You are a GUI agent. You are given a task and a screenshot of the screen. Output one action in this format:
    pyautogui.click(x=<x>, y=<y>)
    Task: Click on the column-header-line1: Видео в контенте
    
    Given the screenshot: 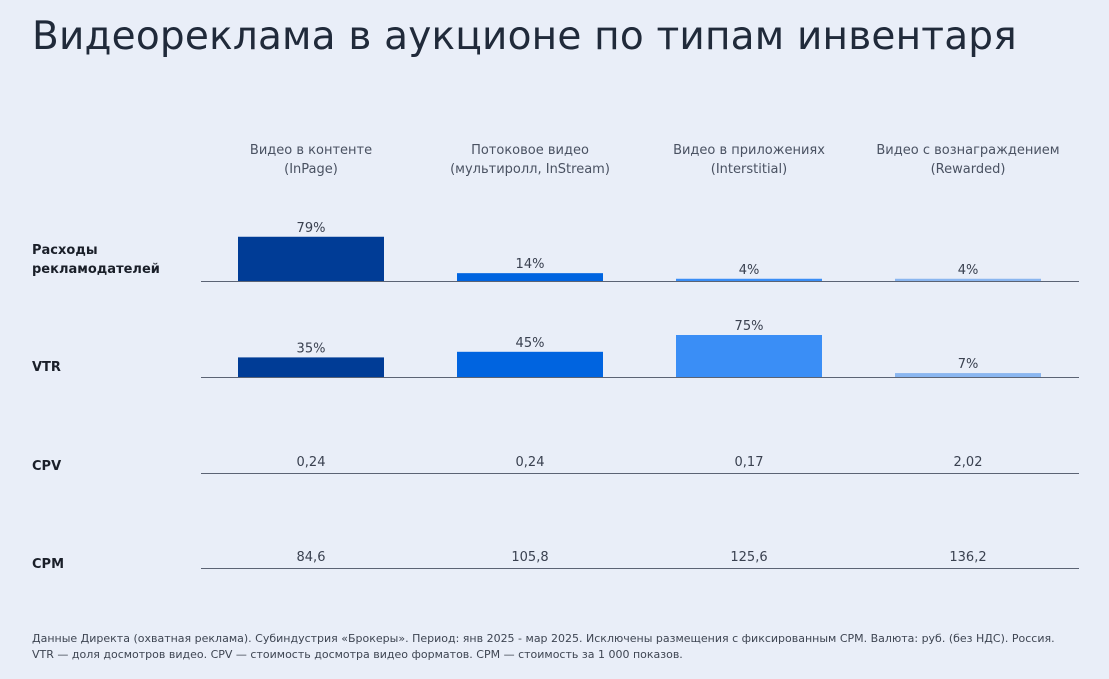 What is the action you would take?
    pyautogui.click(x=311, y=150)
    